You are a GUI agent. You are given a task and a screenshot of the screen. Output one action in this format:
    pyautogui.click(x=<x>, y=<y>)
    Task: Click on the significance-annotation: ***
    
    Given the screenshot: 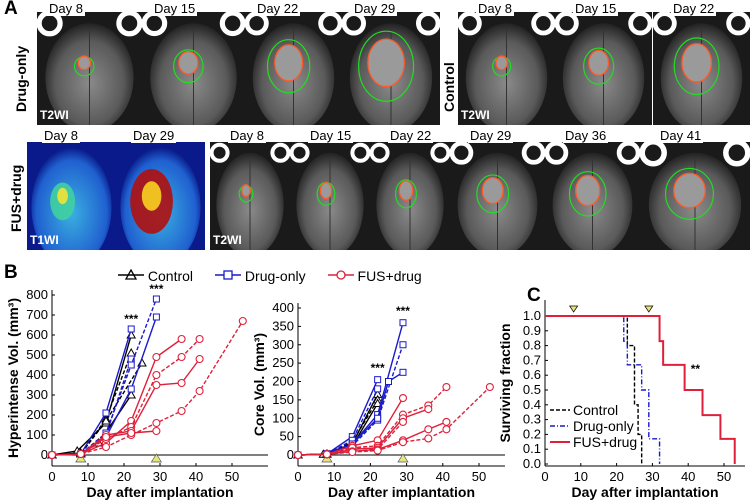 What is the action you would take?
    pyautogui.click(x=131, y=319)
    